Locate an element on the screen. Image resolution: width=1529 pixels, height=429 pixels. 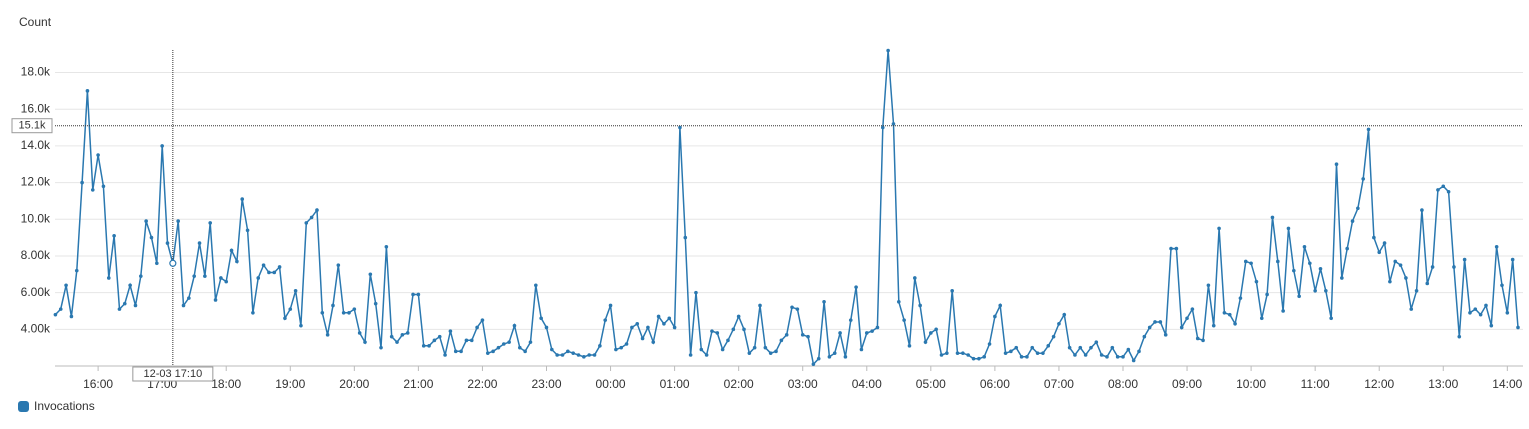
x-tick-label: 21:00 is located at coordinates (418, 384).